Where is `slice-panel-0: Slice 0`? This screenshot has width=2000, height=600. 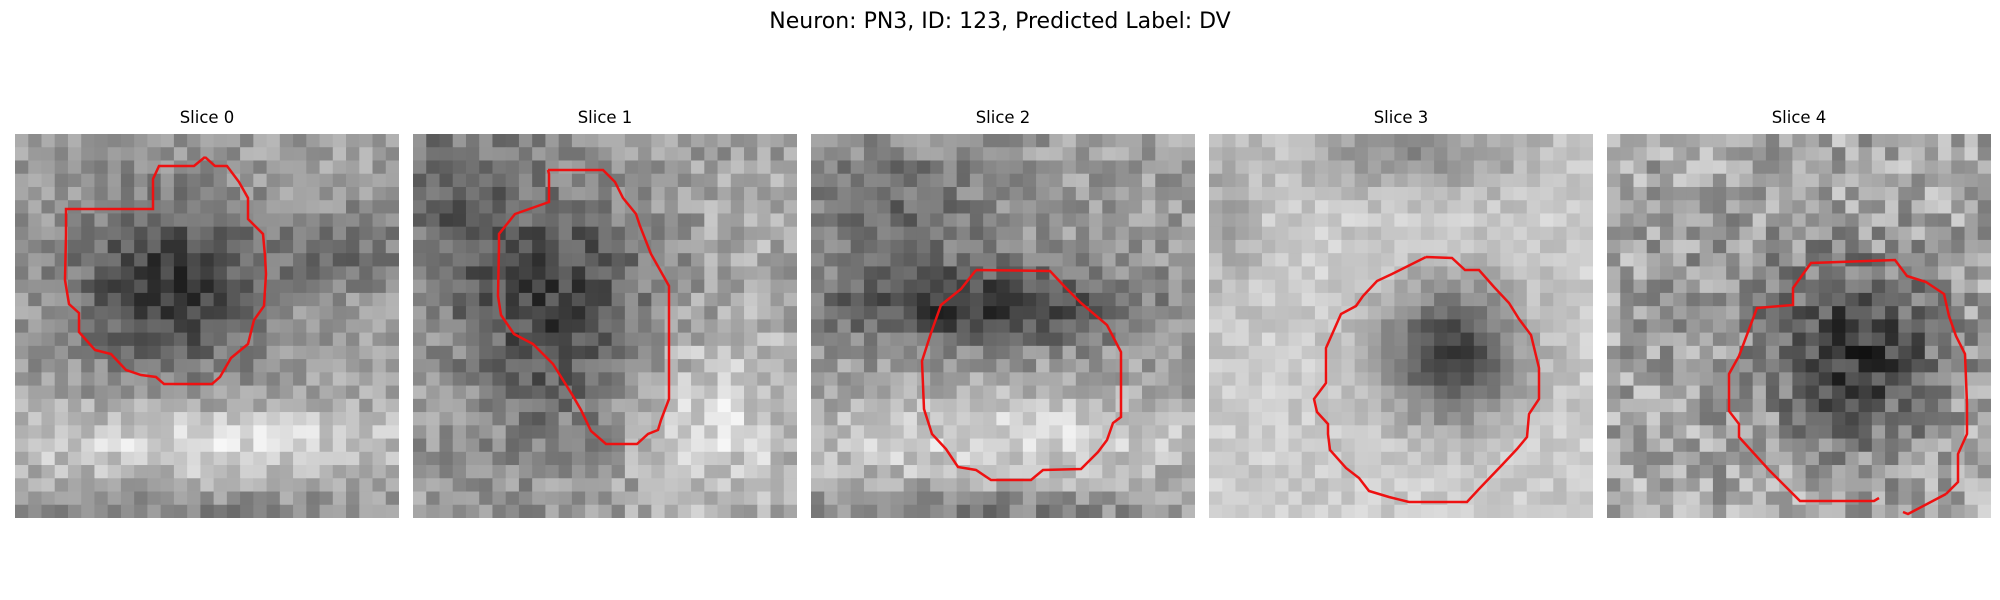
slice-panel-0: Slice 0 is located at coordinates (207, 313).